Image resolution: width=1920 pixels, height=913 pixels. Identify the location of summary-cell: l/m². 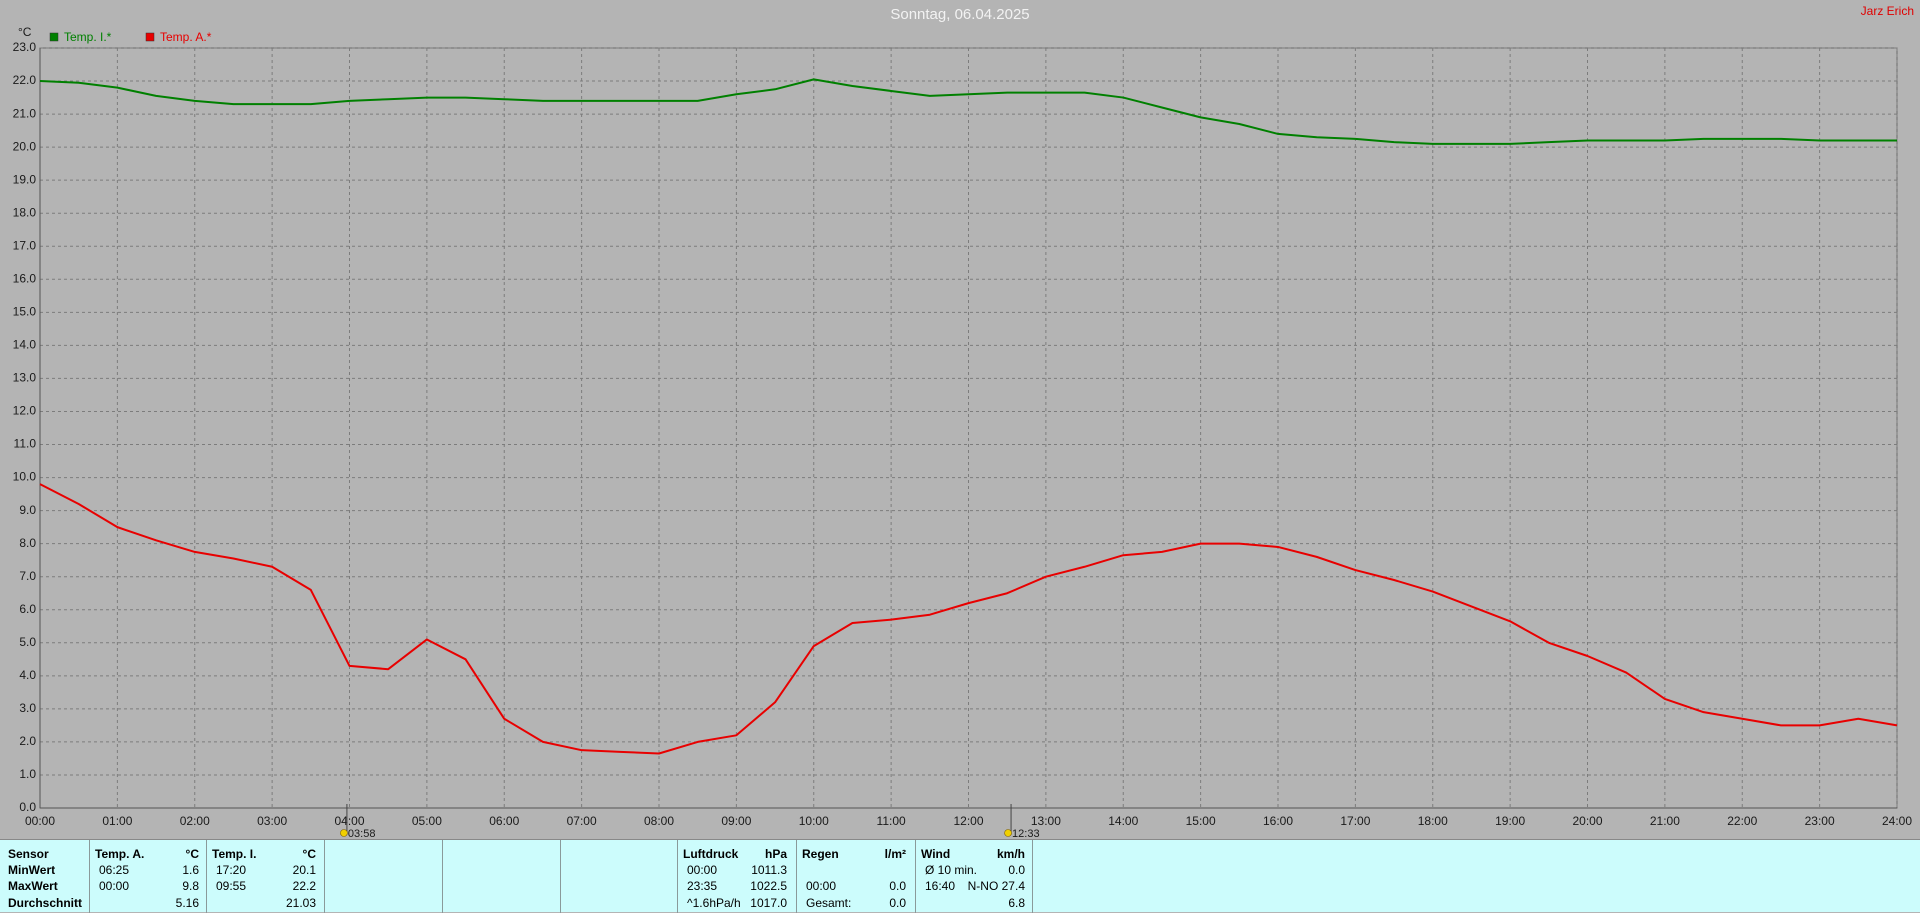
(895, 854).